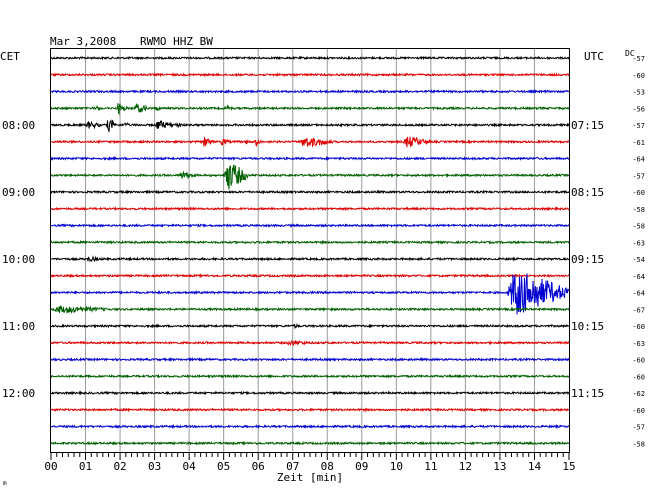  What do you see at coordinates (638, 193) in the screenshot?
I see `dc-offset-8: -60` at bounding box center [638, 193].